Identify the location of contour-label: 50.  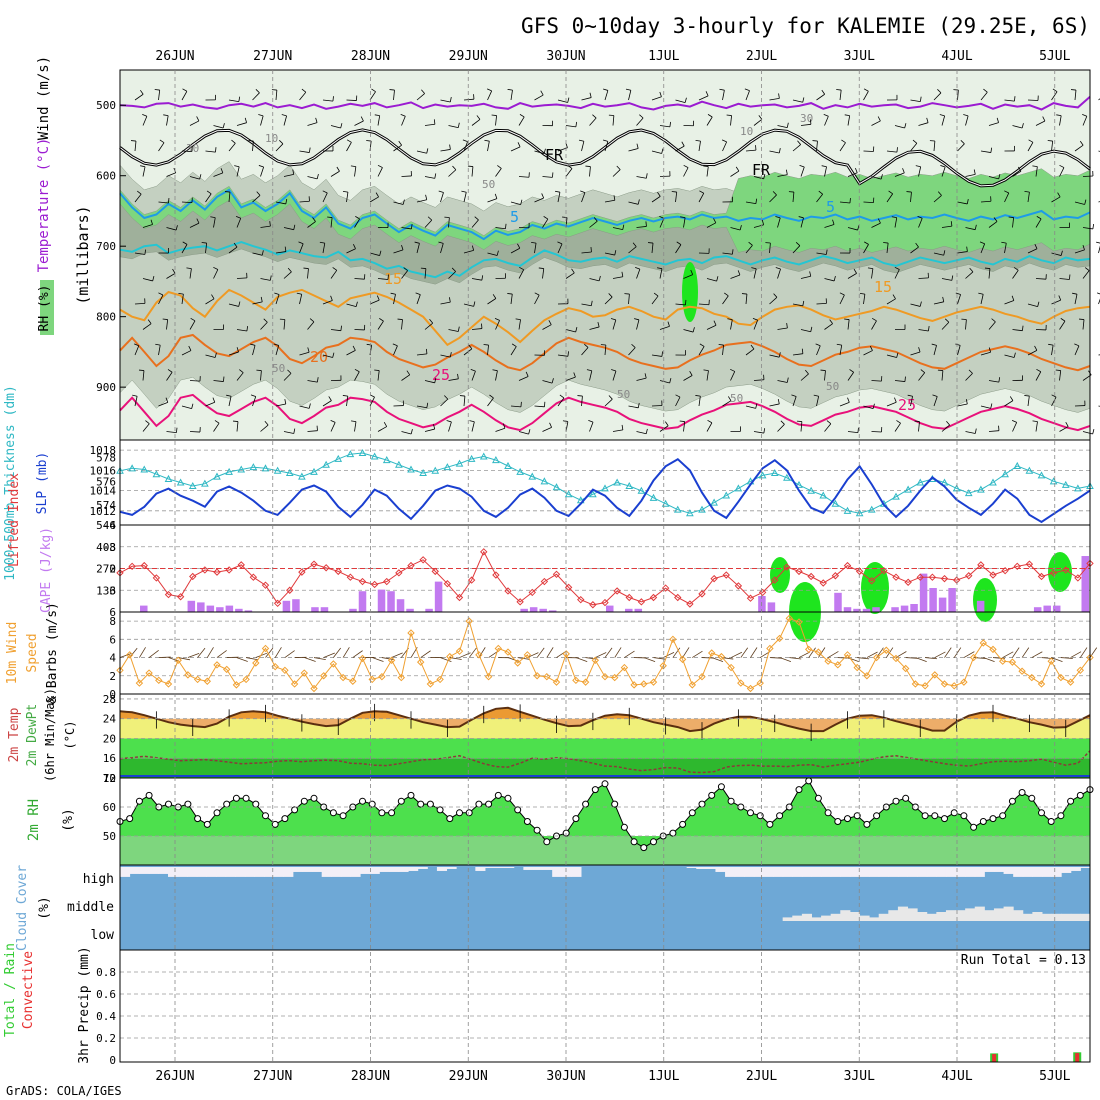
(278, 368).